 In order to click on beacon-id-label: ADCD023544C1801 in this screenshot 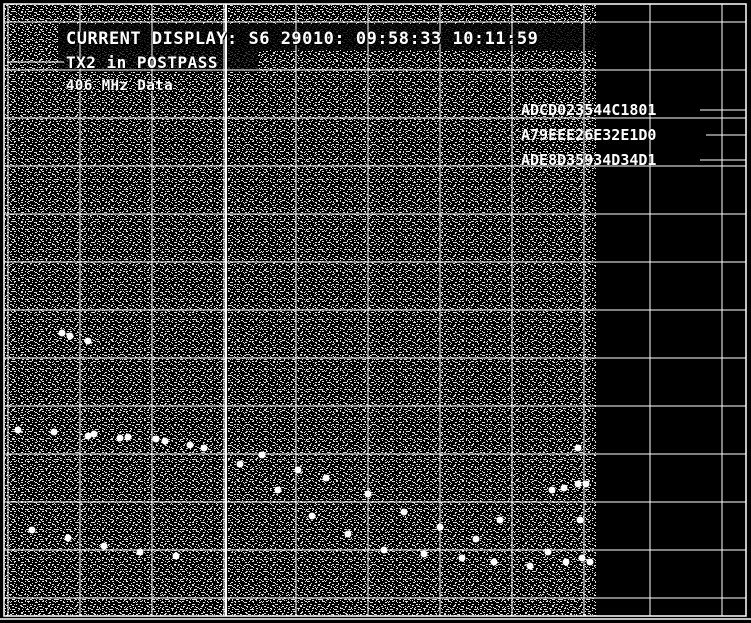, I will do `click(589, 110)`.